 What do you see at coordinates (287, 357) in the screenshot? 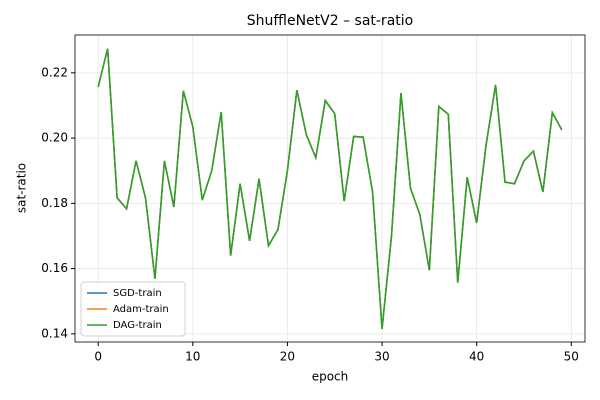
I see `x-tick-label: 20` at bounding box center [287, 357].